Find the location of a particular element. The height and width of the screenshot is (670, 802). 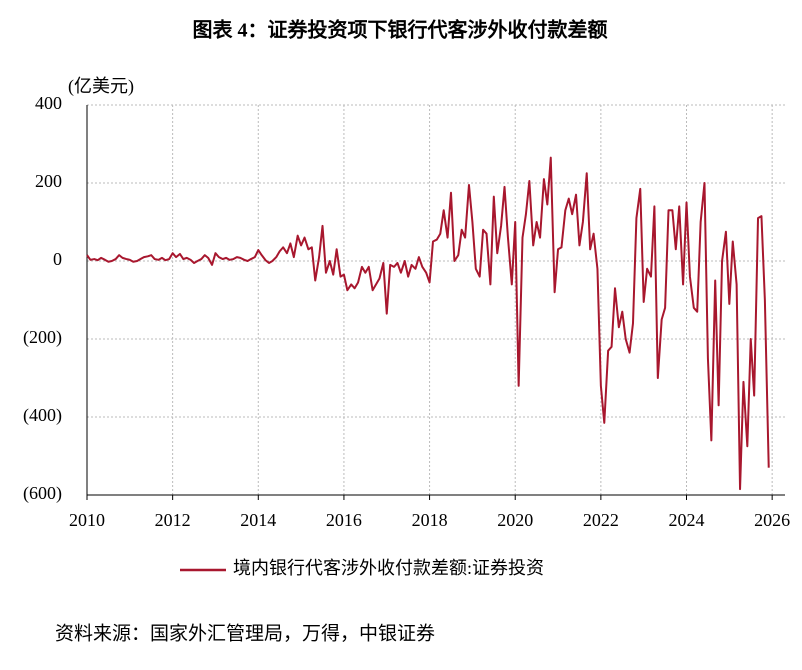

x-tick-label: 2016 is located at coordinates (344, 520).